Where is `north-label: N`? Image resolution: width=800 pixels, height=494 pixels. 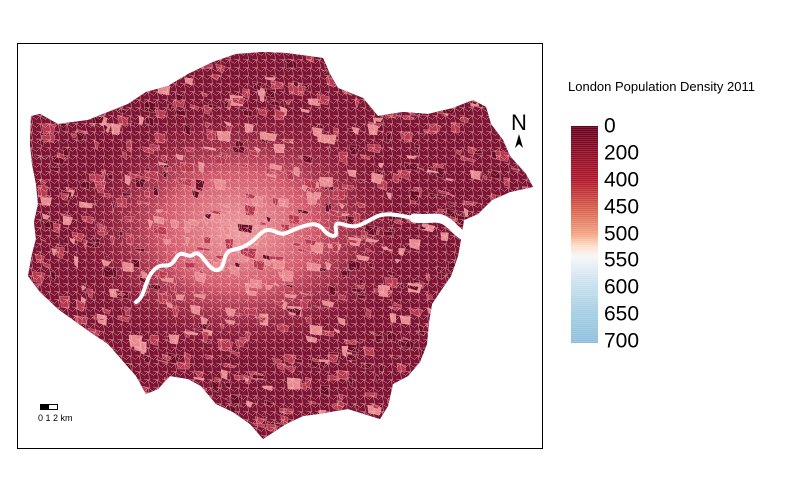 north-label: N is located at coordinates (519, 122).